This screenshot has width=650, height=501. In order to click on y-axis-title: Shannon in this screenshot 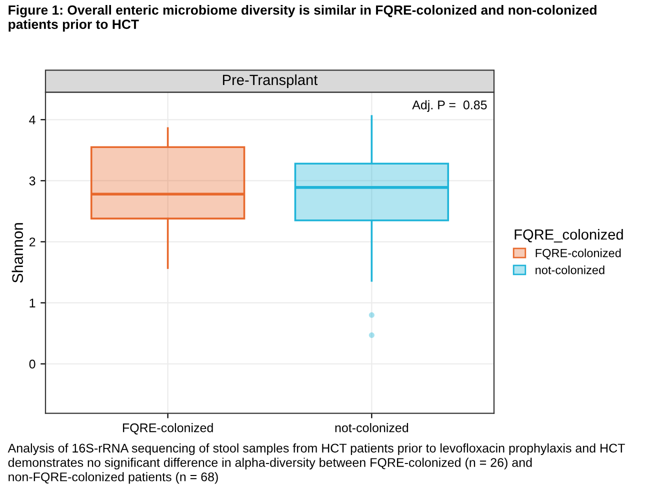, I will do `click(18, 253)`.